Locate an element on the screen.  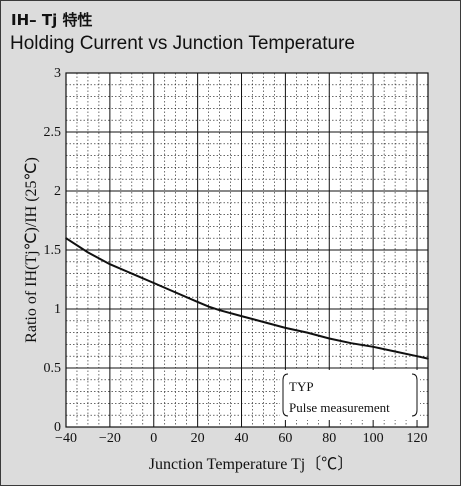
y-tick-labels: 0 0.5 1 1.5 2 2.5 3 is located at coordinates (53, 250).